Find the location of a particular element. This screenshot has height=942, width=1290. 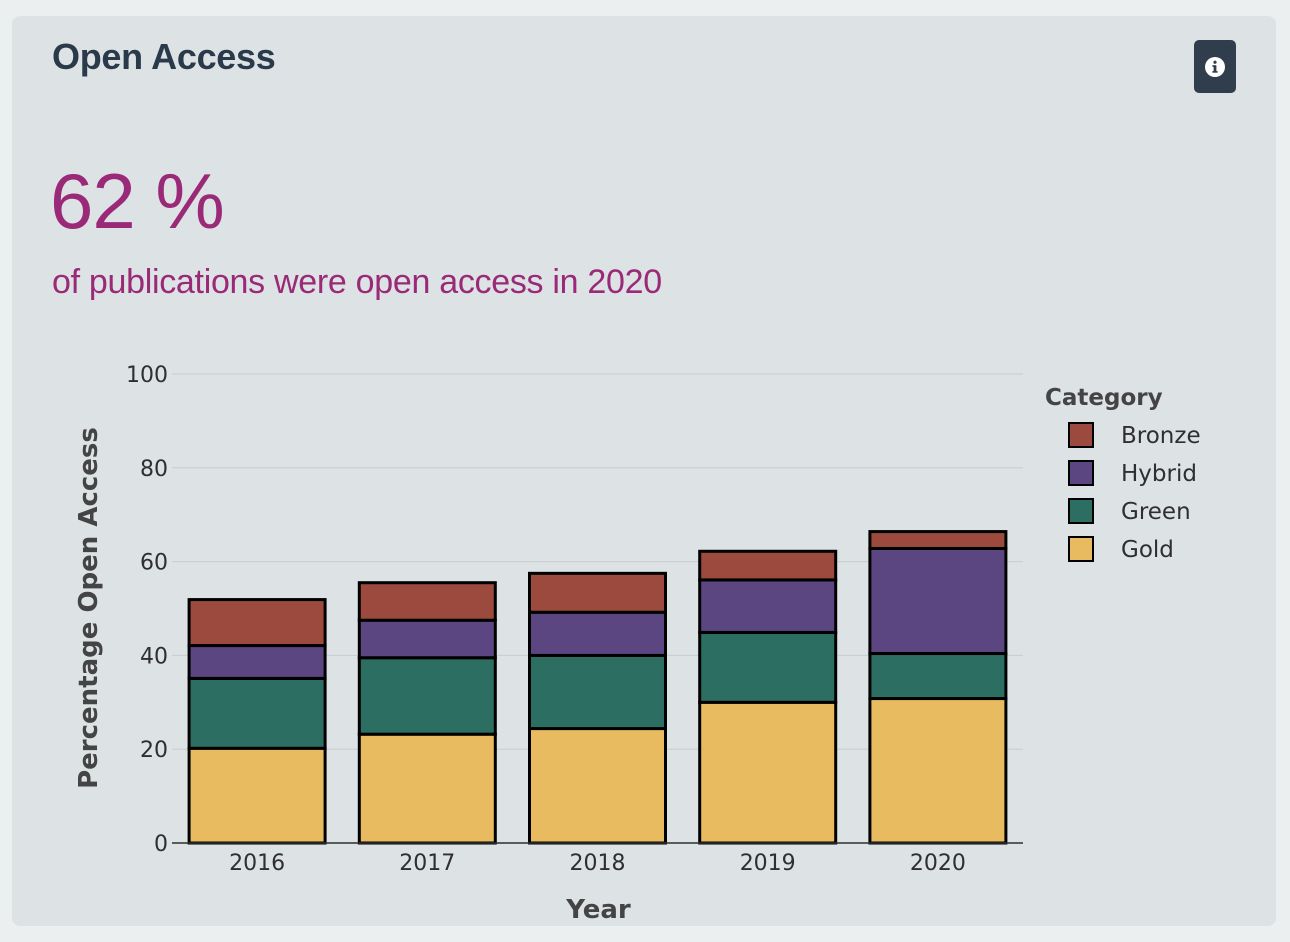

open-access-caption: of publications were open access in 2020 is located at coordinates (357, 282).